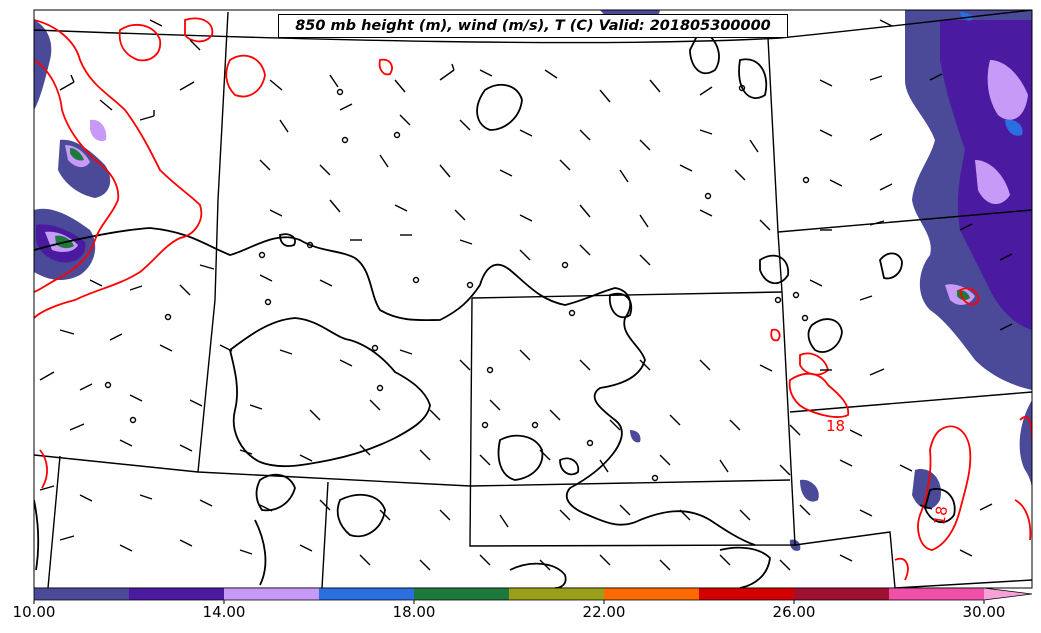 Image resolution: width=1041 pixels, height=633 pixels. I want to click on colorbar-tick-label: 22.00, so click(604, 612).